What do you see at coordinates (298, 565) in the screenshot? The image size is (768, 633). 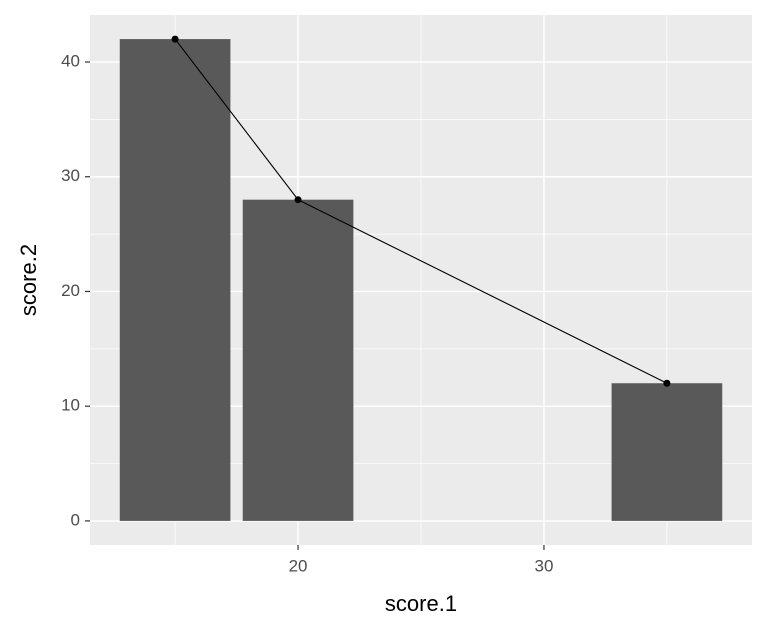 I see `x-tick-label: 20` at bounding box center [298, 565].